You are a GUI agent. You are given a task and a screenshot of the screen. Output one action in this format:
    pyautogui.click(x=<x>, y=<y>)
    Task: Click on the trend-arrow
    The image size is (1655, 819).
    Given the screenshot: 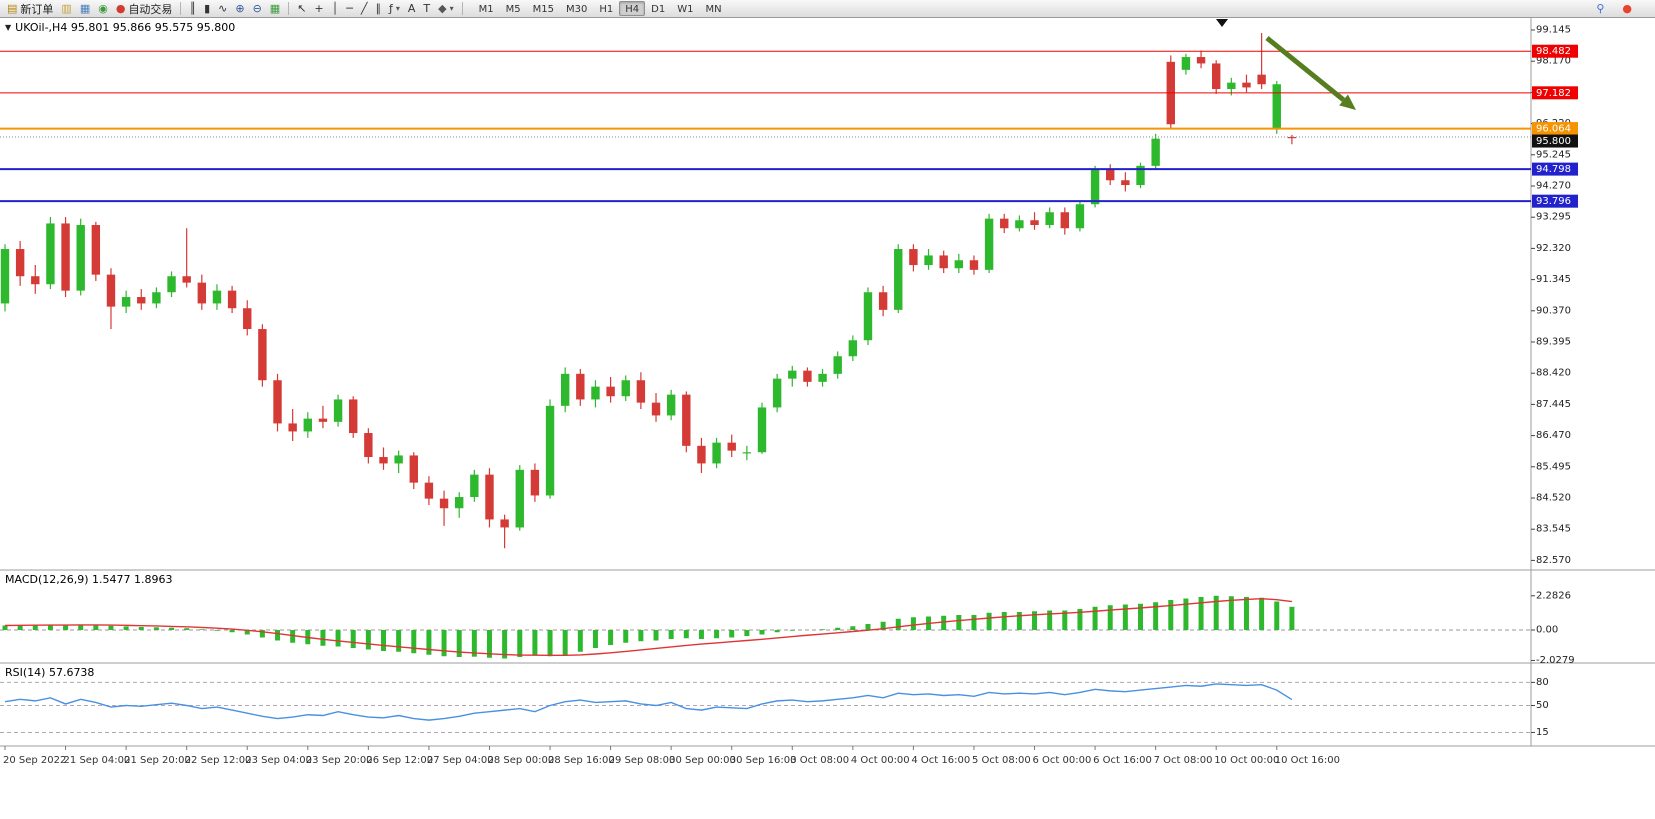 What is the action you would take?
    pyautogui.click(x=1310, y=73)
    